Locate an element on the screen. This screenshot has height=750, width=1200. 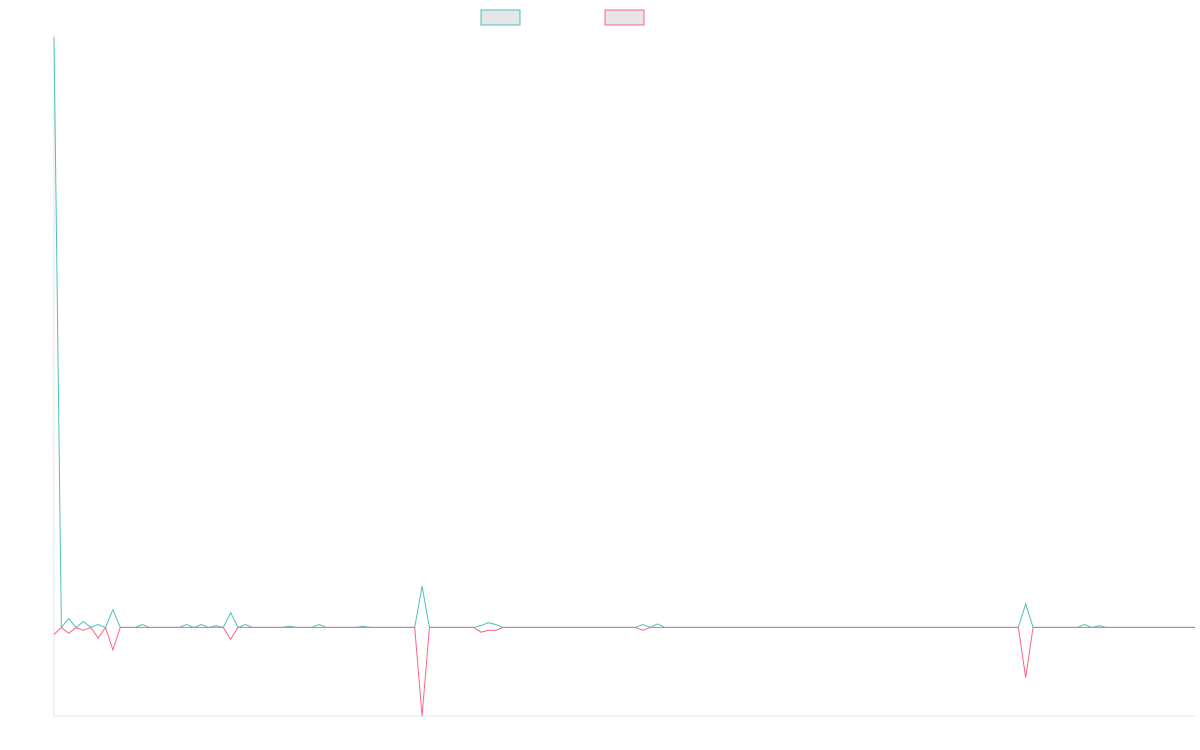
legend is located at coordinates (562, 17).